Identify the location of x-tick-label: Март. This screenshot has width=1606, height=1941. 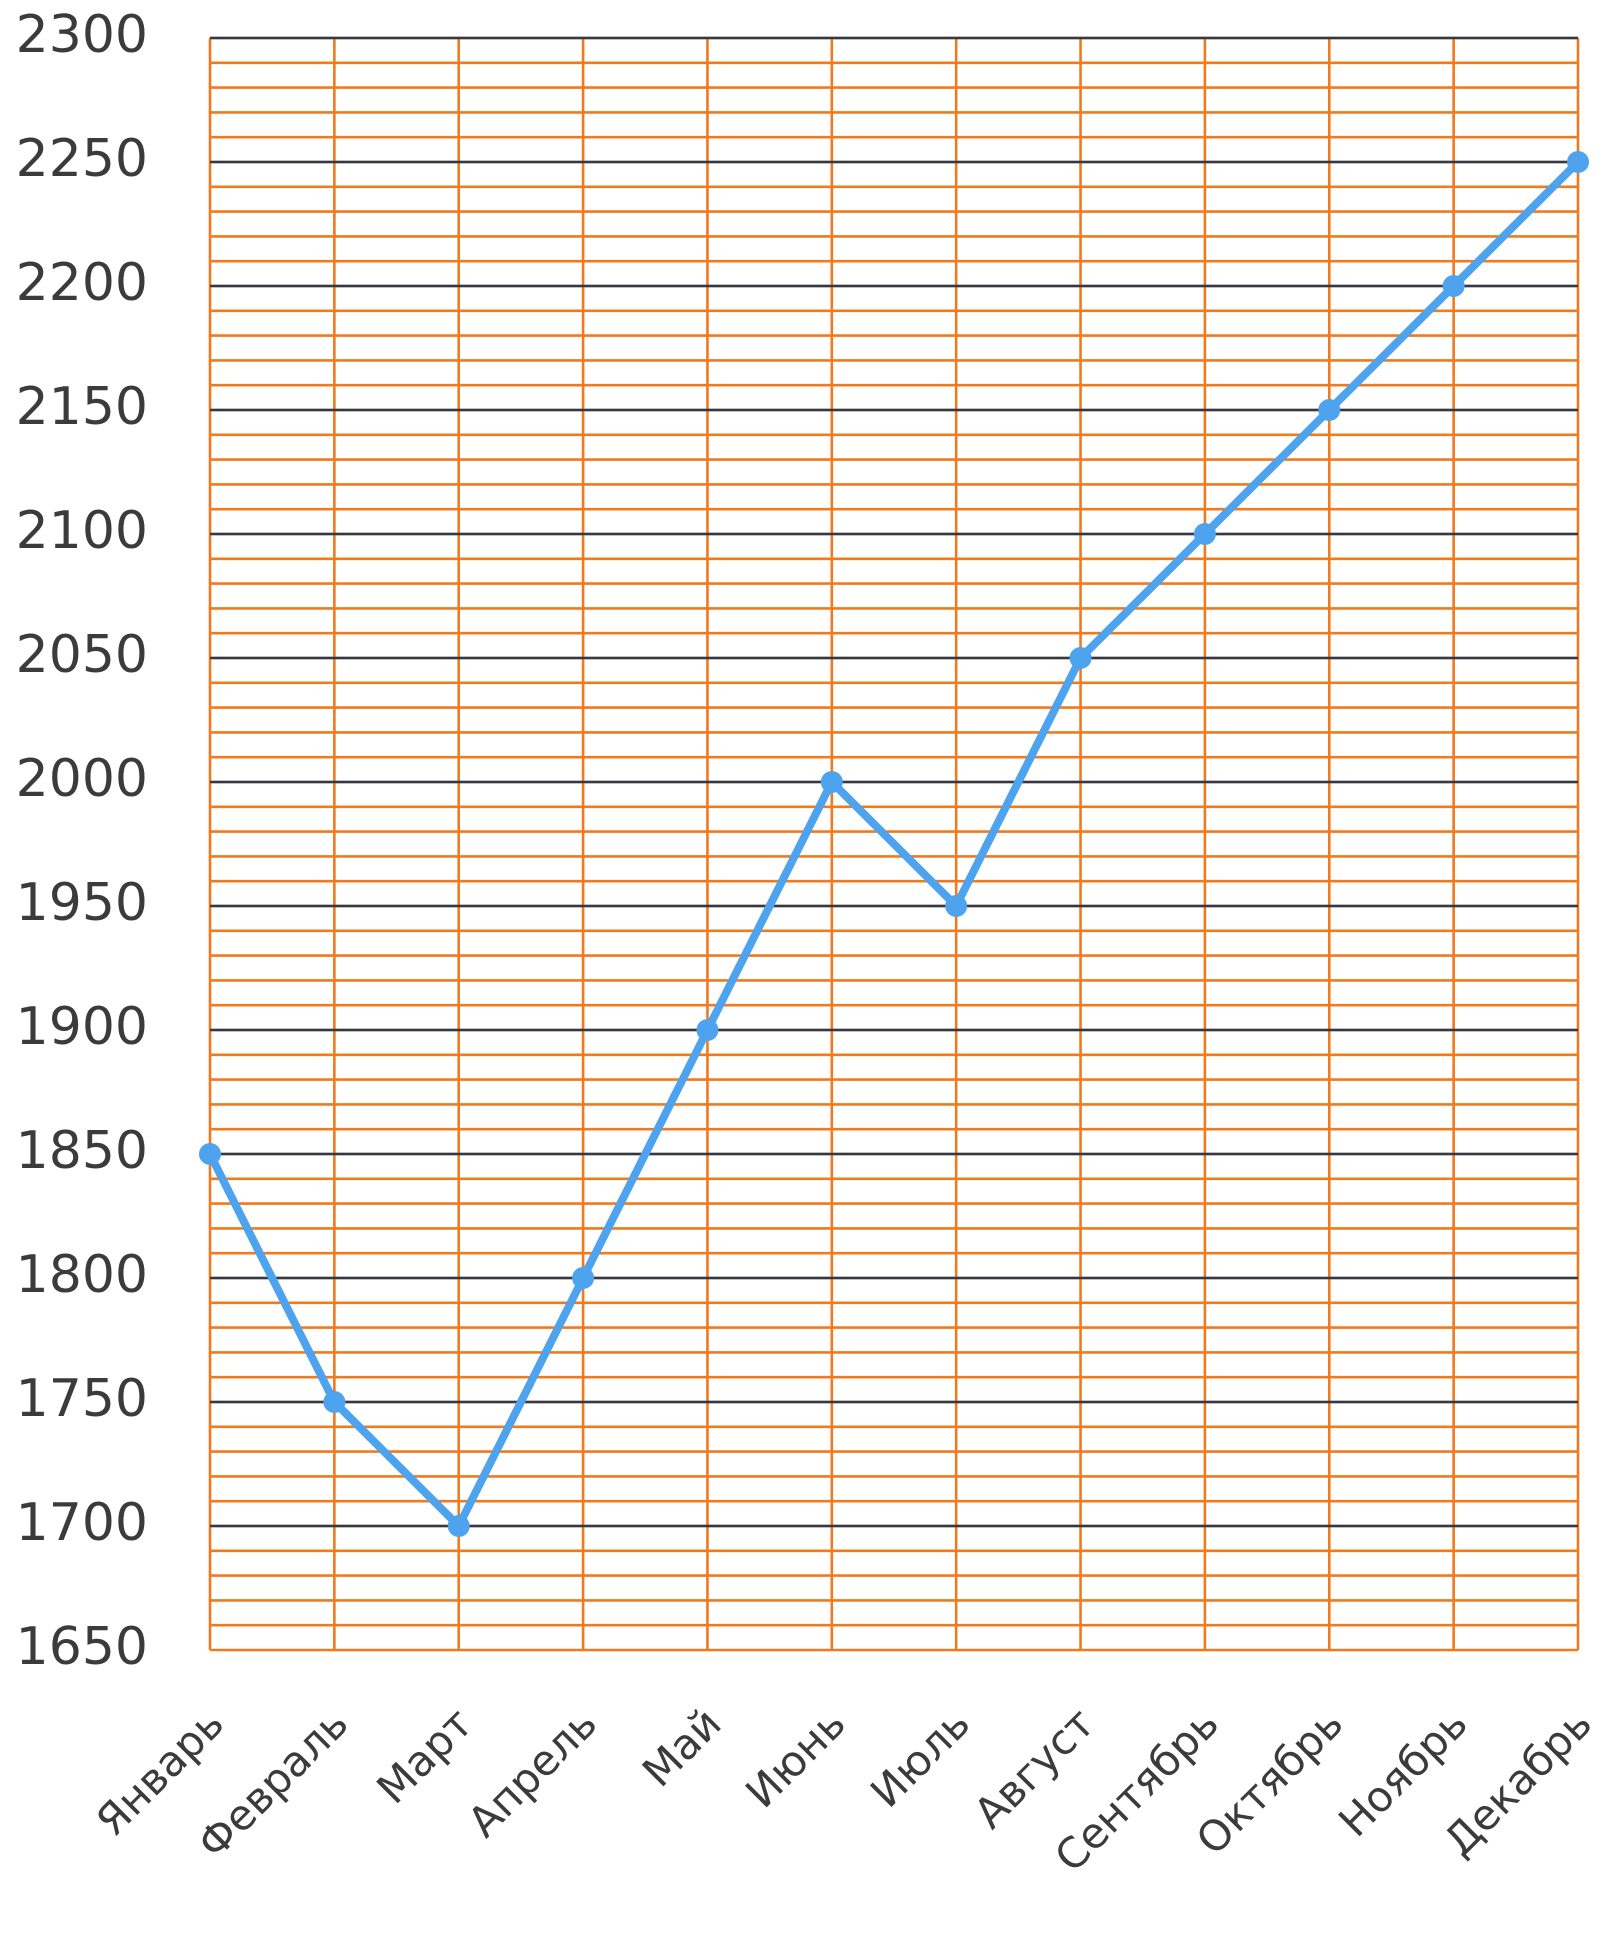
(424, 1756).